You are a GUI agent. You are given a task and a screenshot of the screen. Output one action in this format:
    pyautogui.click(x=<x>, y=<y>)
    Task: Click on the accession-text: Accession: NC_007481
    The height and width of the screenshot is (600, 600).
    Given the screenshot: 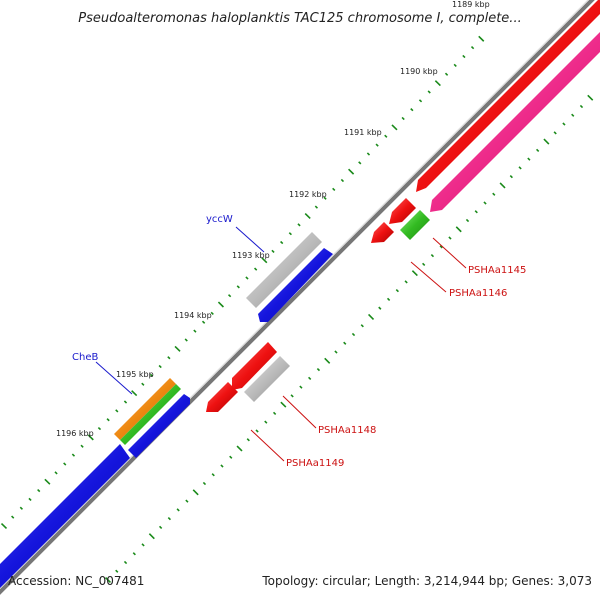 What is the action you would take?
    pyautogui.click(x=76, y=581)
    